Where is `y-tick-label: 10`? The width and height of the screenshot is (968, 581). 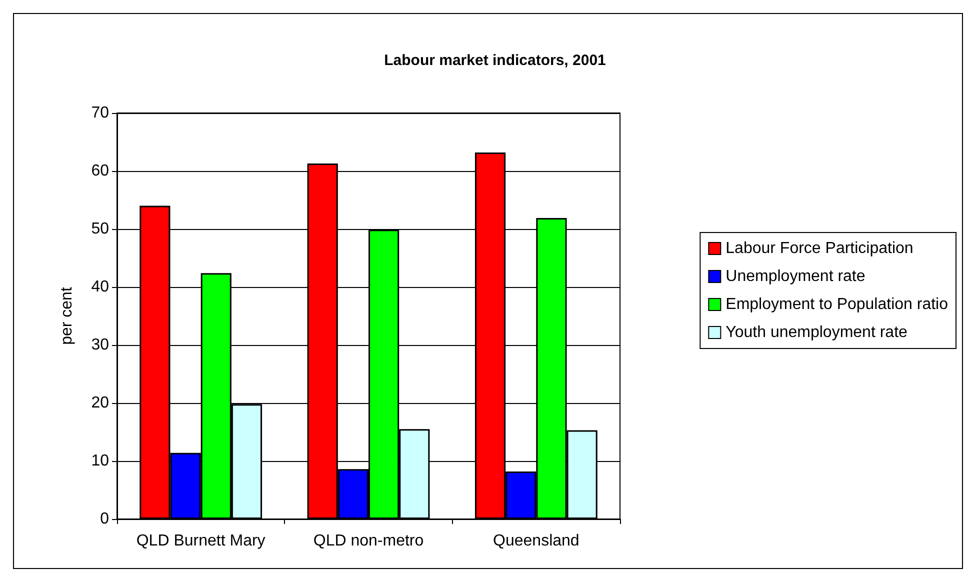
y-tick-label: 10 is located at coordinates (100, 461).